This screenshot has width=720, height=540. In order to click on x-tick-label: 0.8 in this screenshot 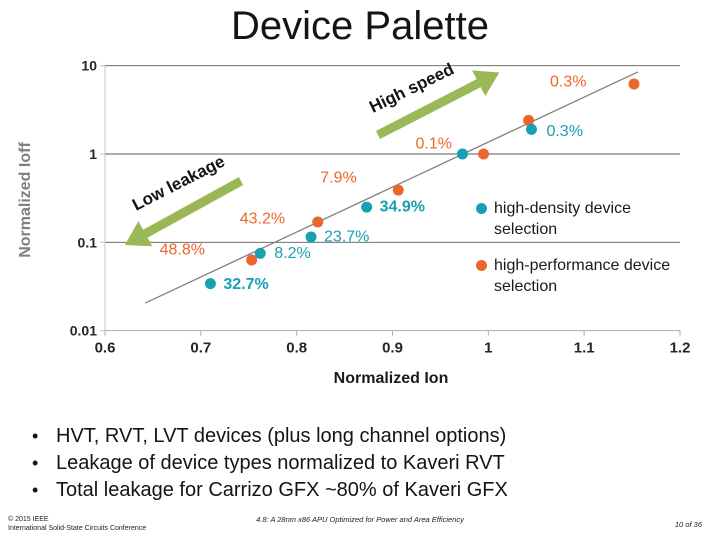, I will do `click(296, 348)`.